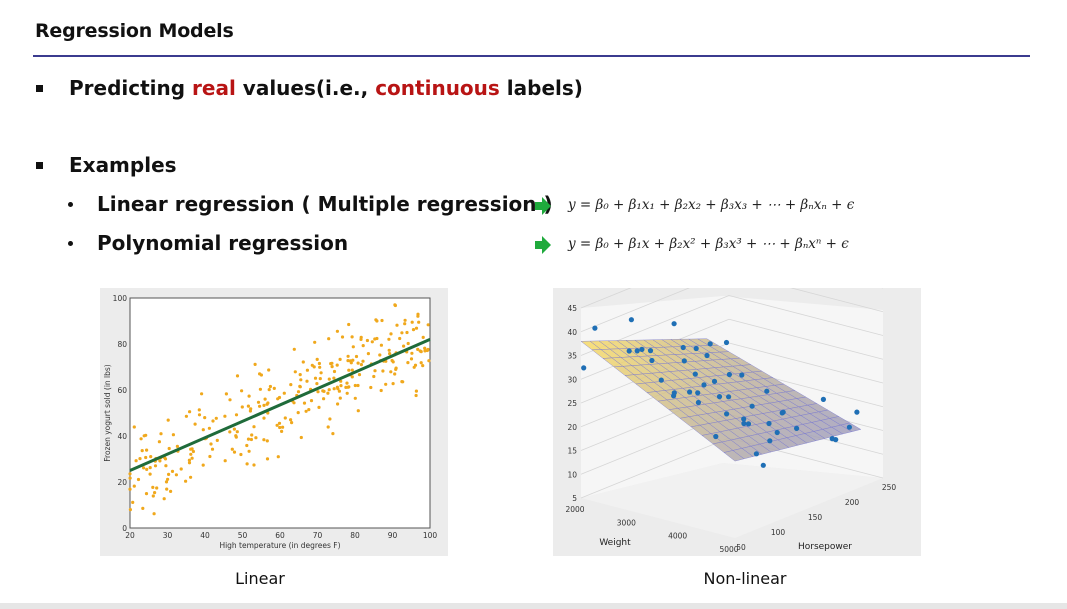 This screenshot has width=1067, height=609. What do you see at coordinates (39, 88) in the screenshot?
I see `square-bullet` at bounding box center [39, 88].